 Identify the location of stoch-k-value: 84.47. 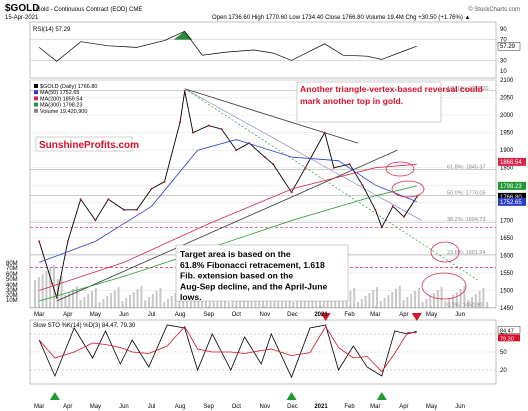
(507, 331).